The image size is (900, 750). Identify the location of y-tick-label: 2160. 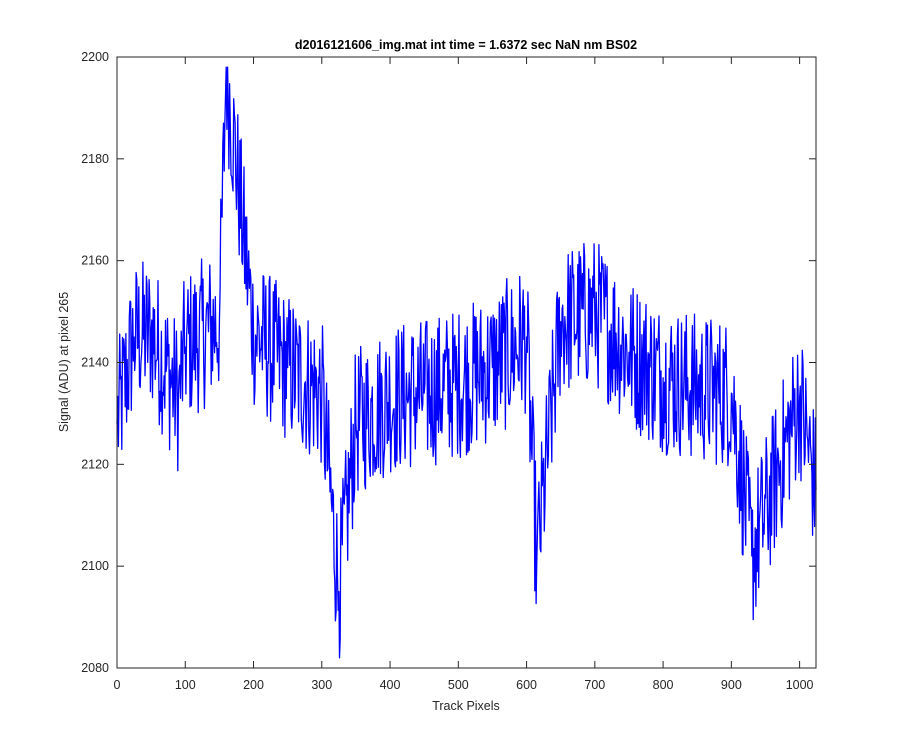
(95, 261).